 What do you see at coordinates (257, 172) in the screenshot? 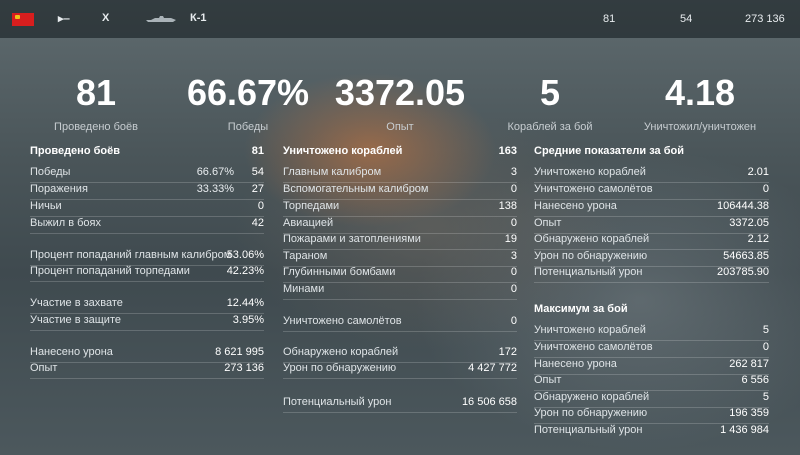
I see `wins-value: 54` at bounding box center [257, 172].